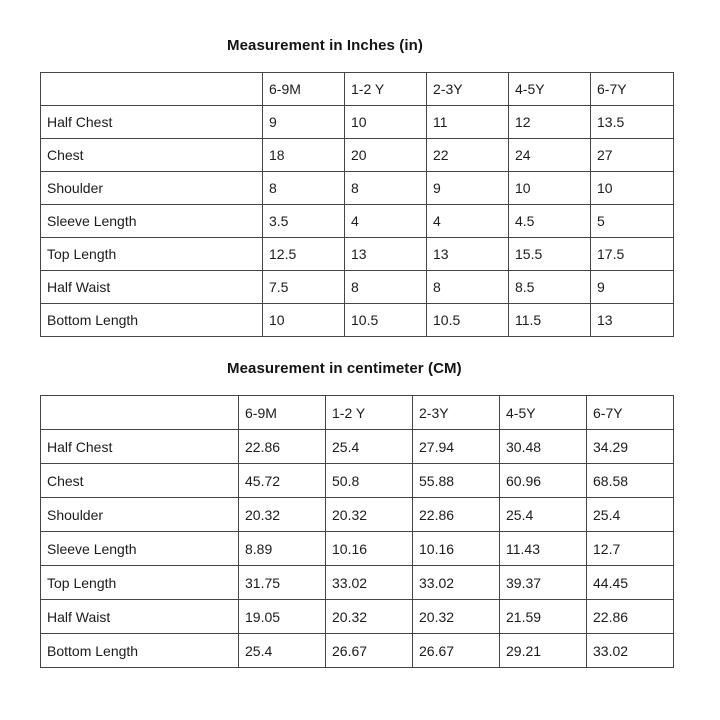 This screenshot has width=720, height=720. Describe the element at coordinates (467, 221) in the screenshot. I see `value-cell: 4` at that location.